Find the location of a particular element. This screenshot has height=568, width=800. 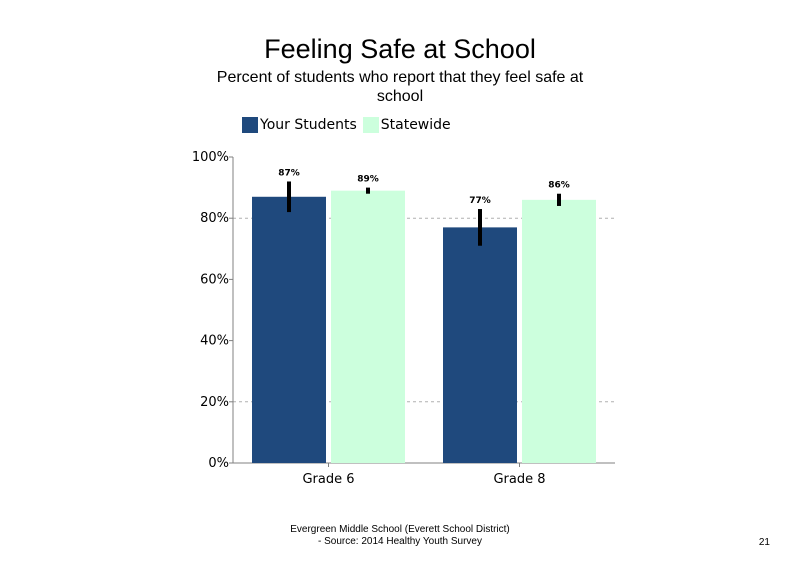

data-label: 89% is located at coordinates (368, 180).